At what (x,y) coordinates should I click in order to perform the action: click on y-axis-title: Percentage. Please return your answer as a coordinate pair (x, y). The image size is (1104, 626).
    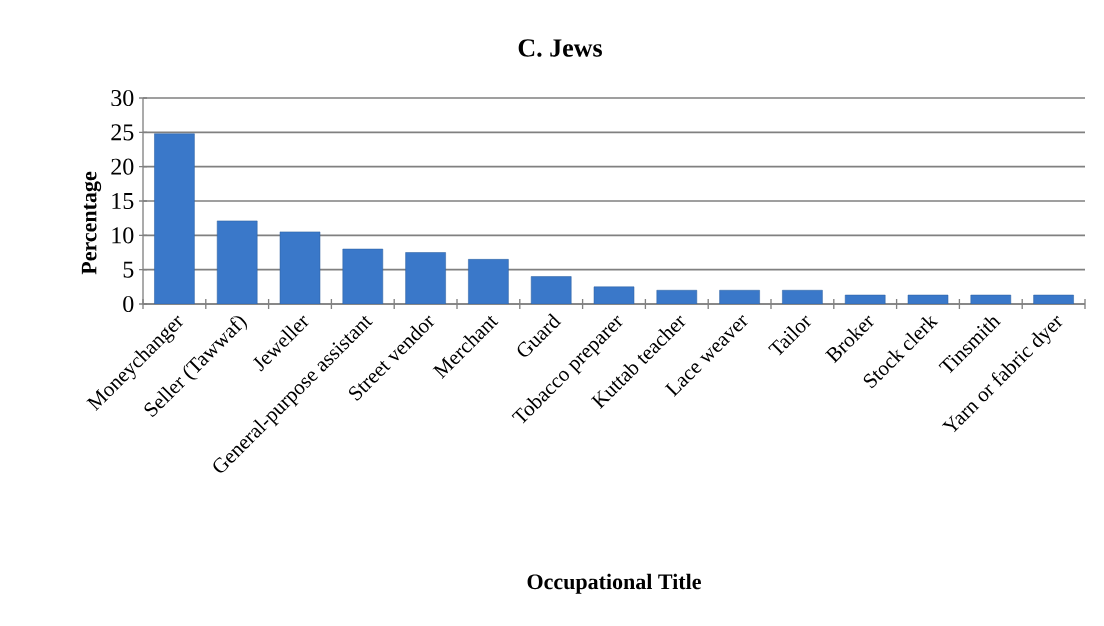
    Looking at the image, I should click on (91, 223).